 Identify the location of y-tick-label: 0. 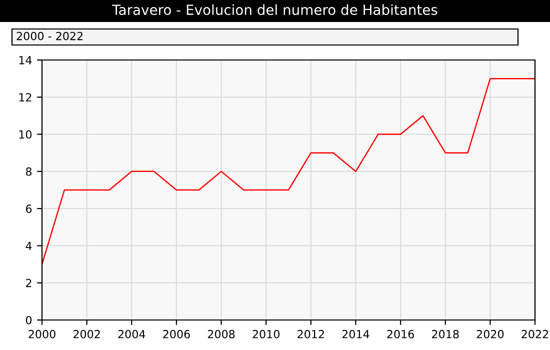
(29, 320).